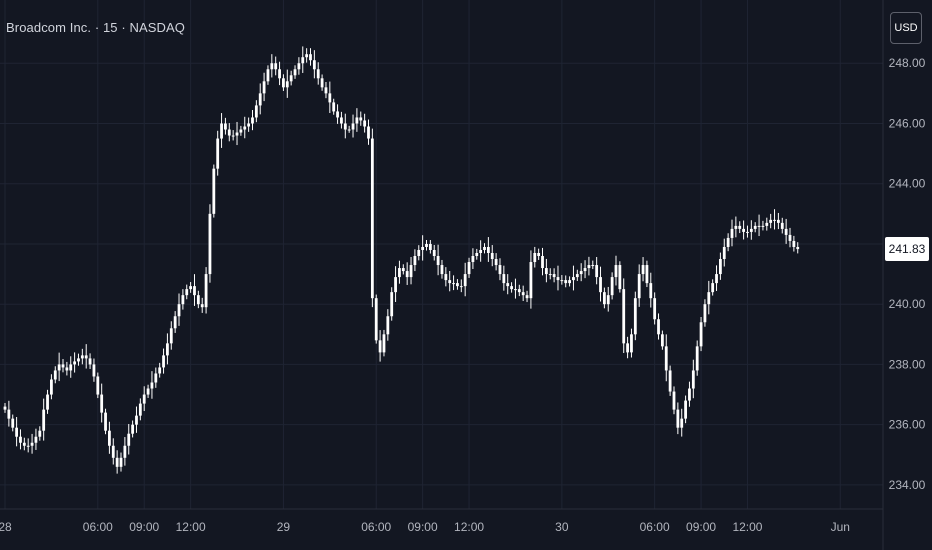 This screenshot has height=550, width=932. What do you see at coordinates (906, 28) in the screenshot?
I see `currency-button: USD` at bounding box center [906, 28].